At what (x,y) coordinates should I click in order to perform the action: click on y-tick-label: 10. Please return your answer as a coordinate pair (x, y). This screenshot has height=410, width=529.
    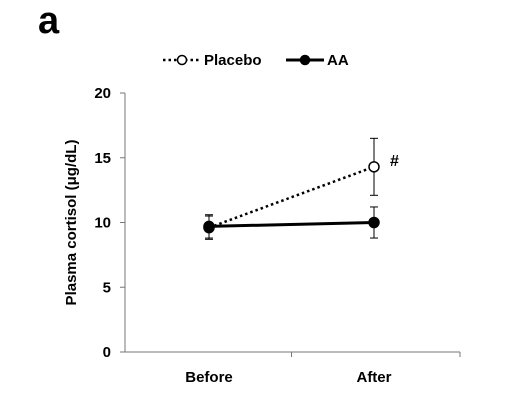
    Looking at the image, I should click on (102, 223).